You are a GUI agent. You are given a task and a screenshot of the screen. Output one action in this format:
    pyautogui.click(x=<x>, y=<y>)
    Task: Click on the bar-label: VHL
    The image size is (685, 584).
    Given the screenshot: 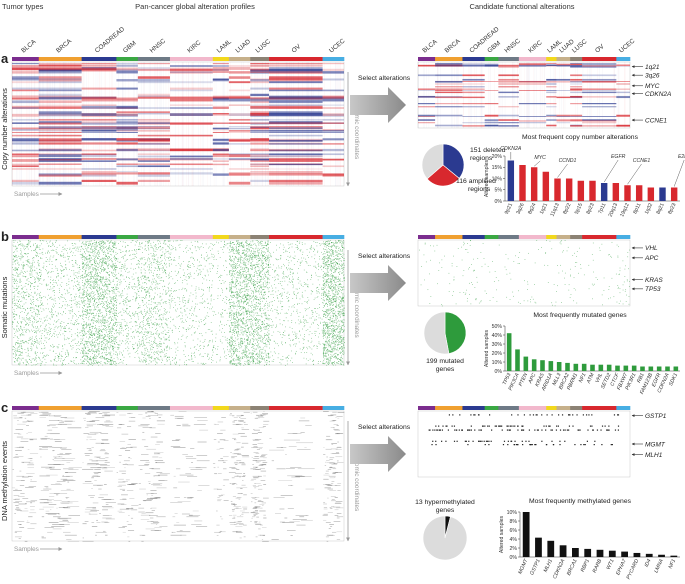 What is the action you would take?
    pyautogui.click(x=599, y=378)
    